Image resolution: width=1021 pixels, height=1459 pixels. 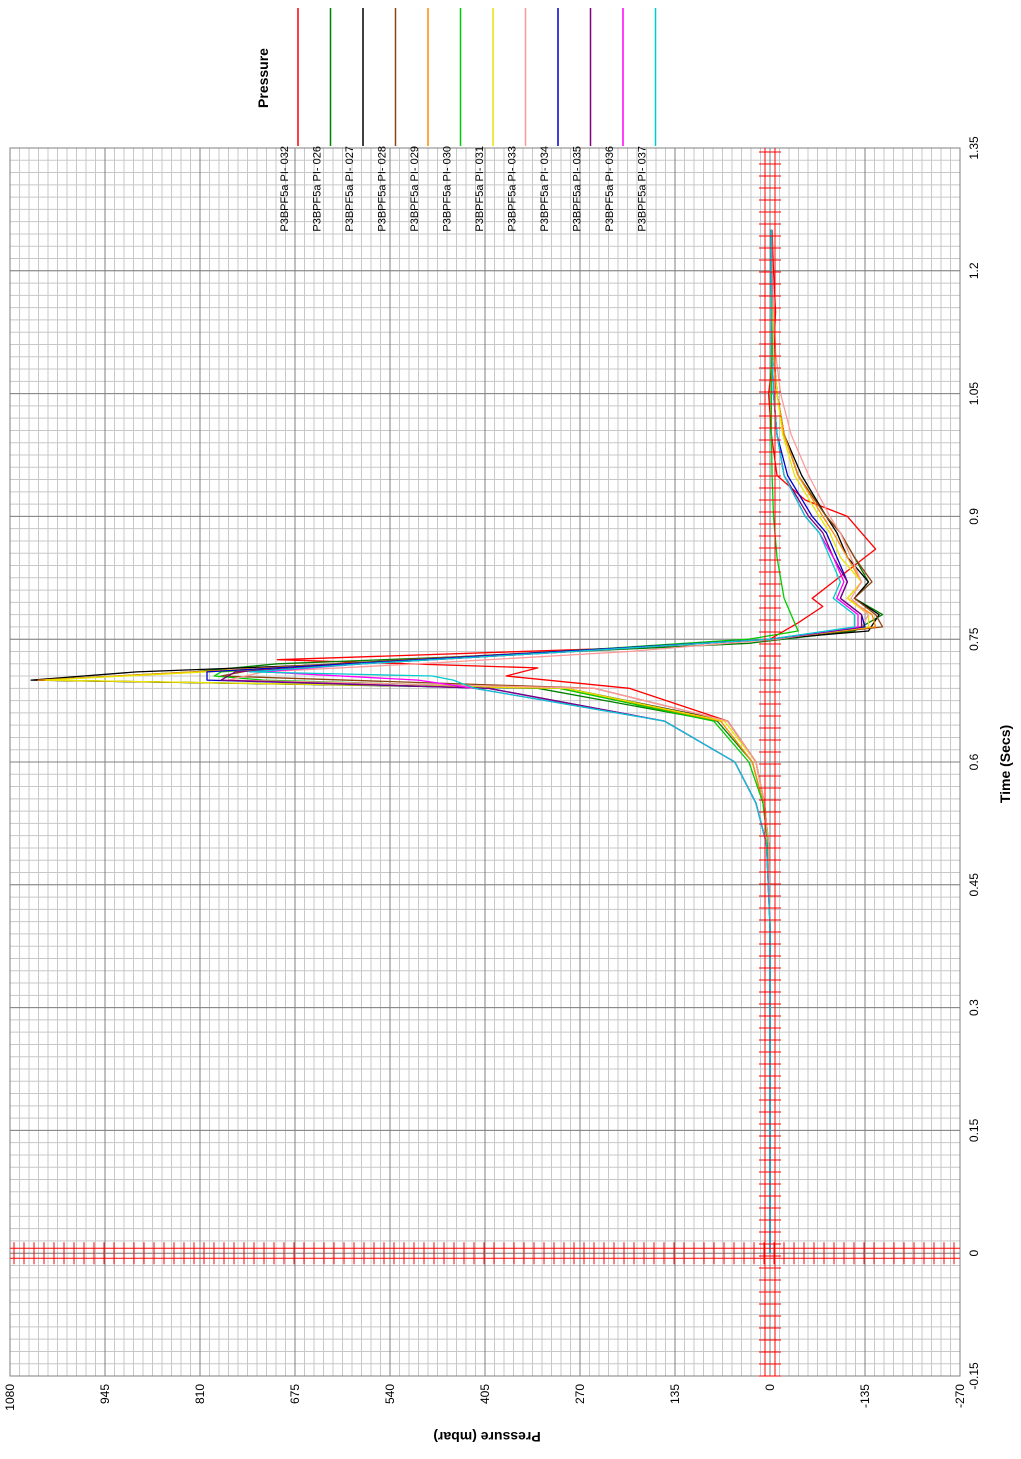 I want to click on legend-entry-label: P3BPF5a PI- 037, so click(x=643, y=189).